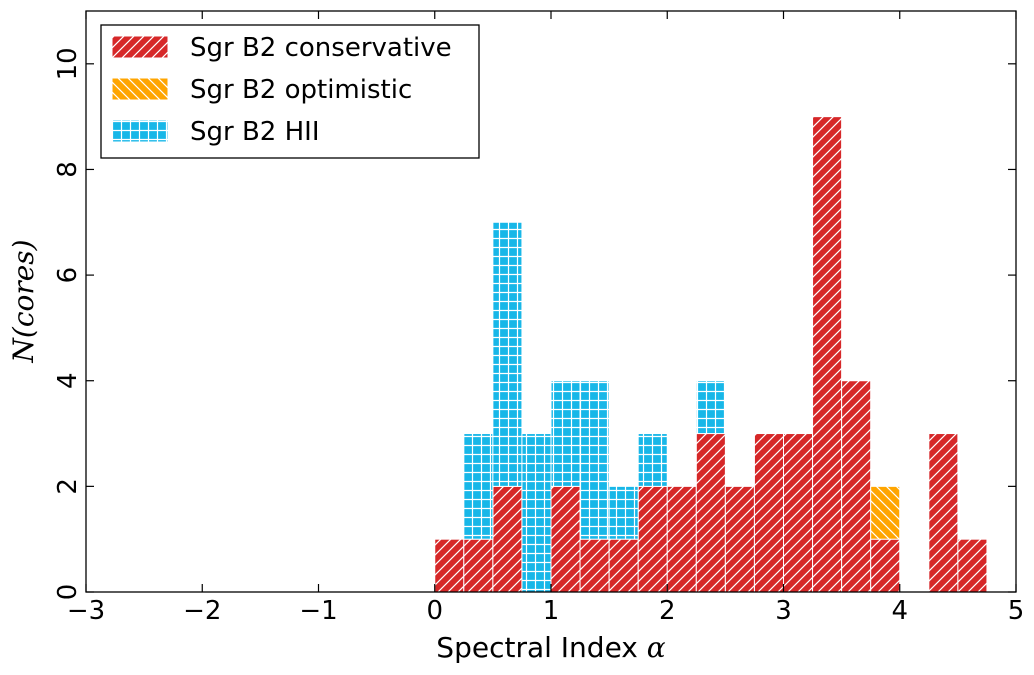 The width and height of the screenshot is (1034, 675). What do you see at coordinates (885, 512) in the screenshot?
I see `bar-sgr-b2-optimistic` at bounding box center [885, 512].